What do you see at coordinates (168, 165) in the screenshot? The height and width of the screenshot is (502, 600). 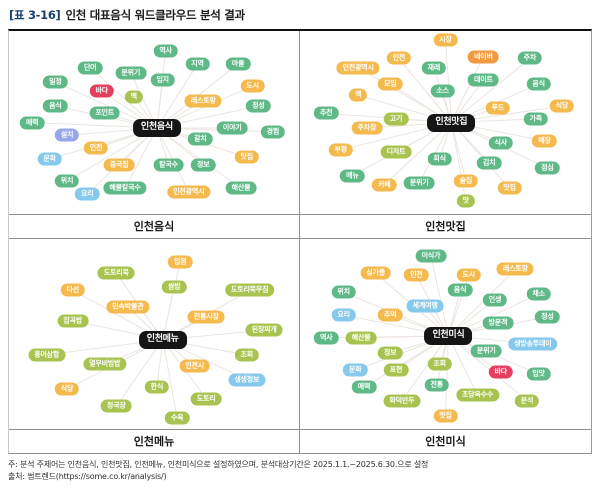 I see `word-pill: 칼국수` at bounding box center [168, 165].